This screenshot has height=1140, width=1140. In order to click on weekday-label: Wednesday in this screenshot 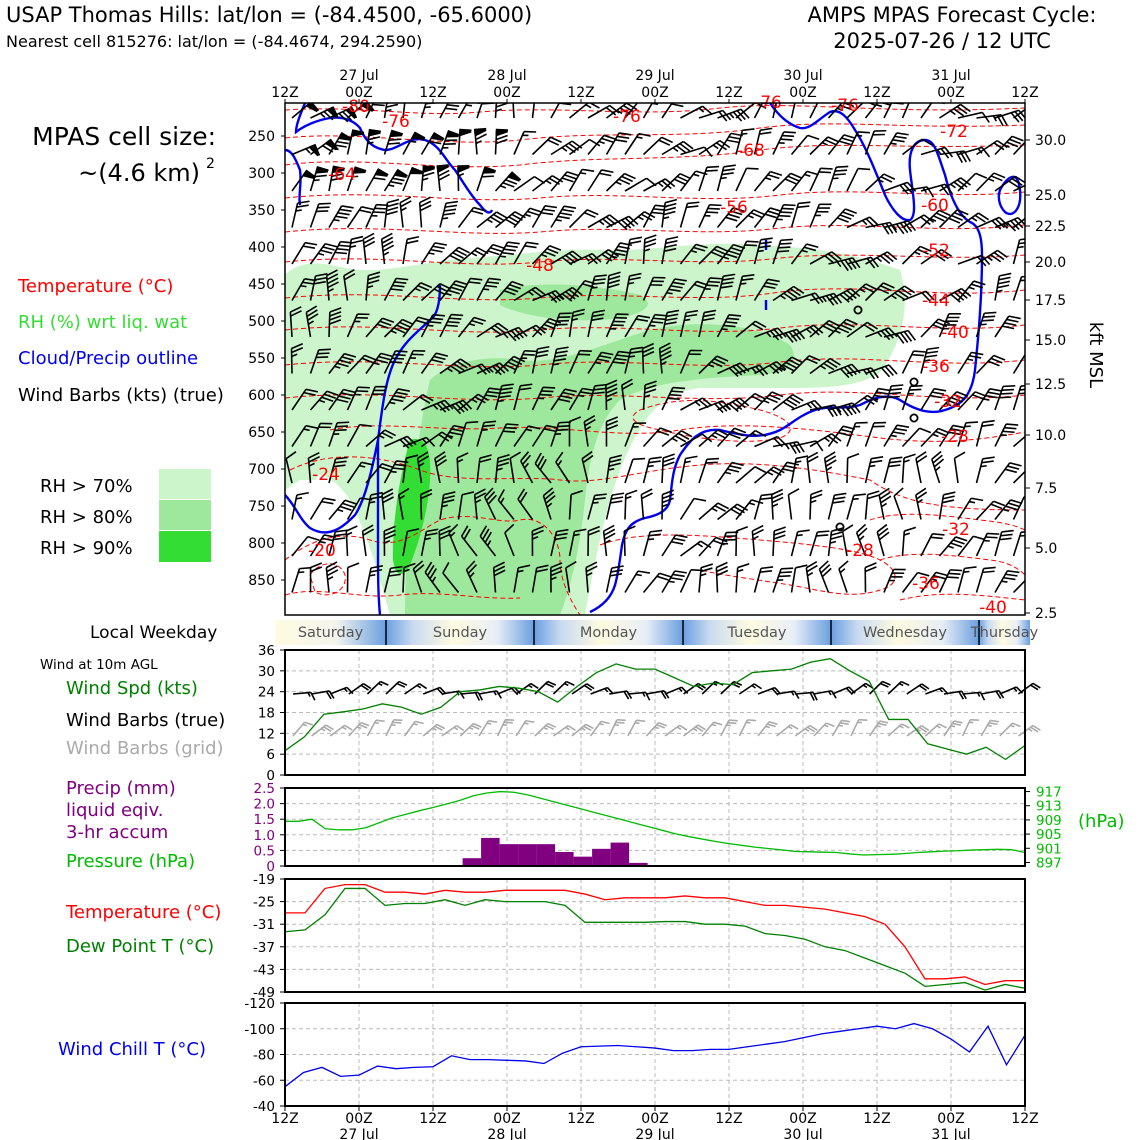, I will do `click(905, 633)`.